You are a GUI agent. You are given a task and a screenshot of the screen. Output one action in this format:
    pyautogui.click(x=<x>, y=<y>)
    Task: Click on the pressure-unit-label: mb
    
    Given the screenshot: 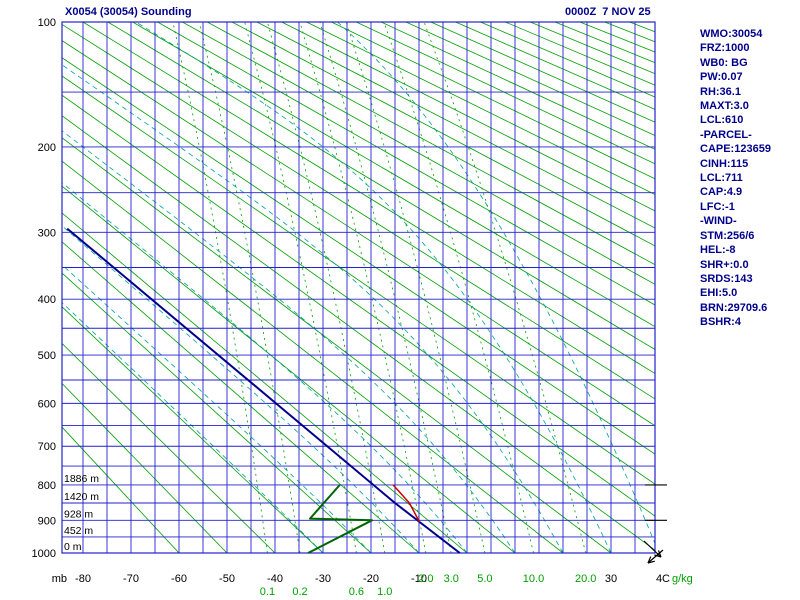 What is the action you would take?
    pyautogui.click(x=59, y=579)
    